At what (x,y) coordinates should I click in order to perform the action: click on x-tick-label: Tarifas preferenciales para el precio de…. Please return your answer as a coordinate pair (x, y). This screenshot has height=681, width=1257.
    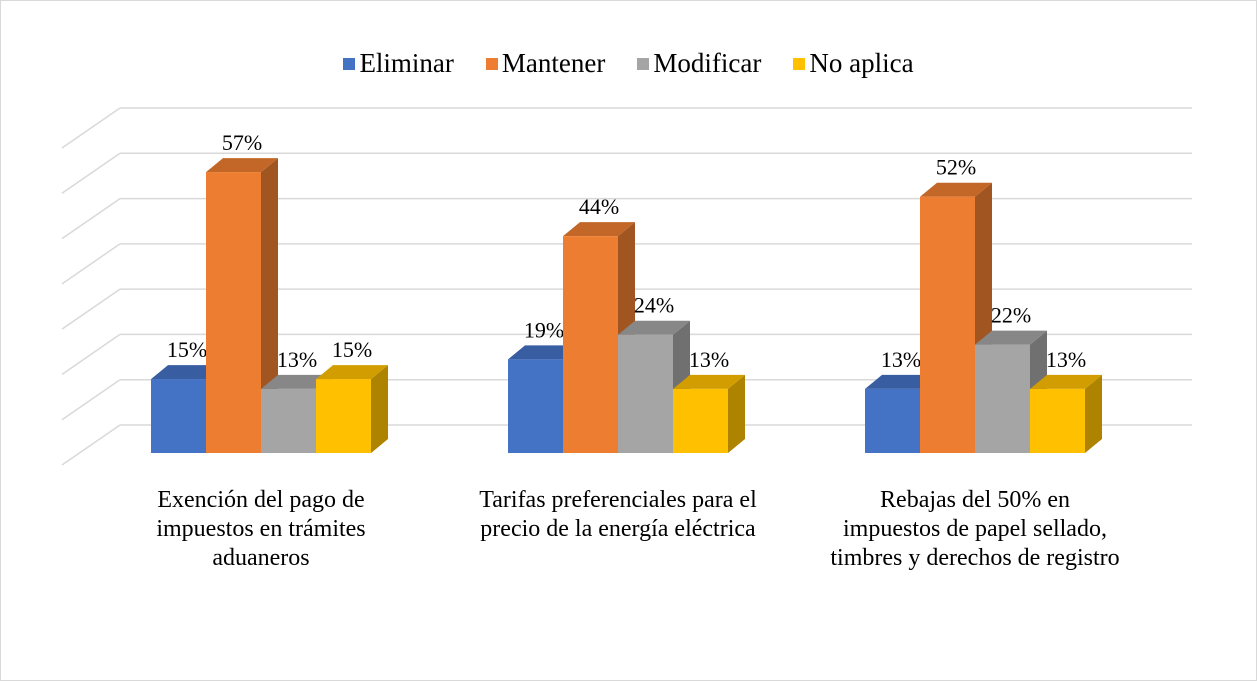
    Looking at the image, I should click on (618, 514).